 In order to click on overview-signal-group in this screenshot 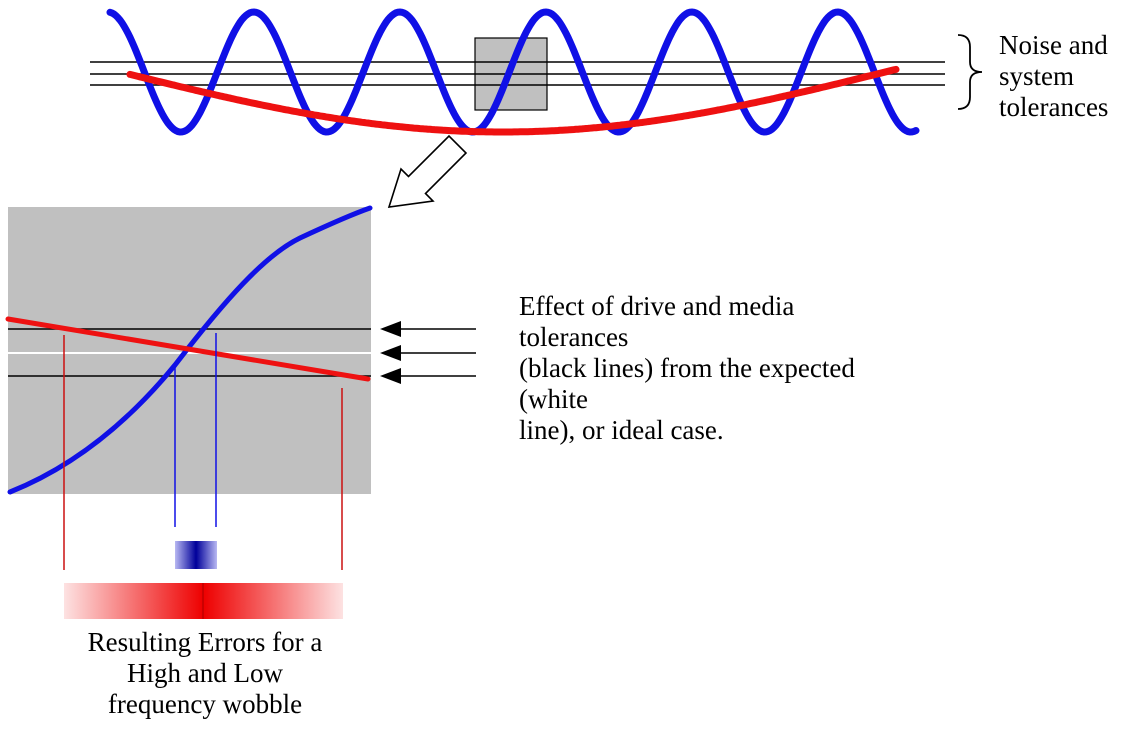, I will do `click(517, 72)`.